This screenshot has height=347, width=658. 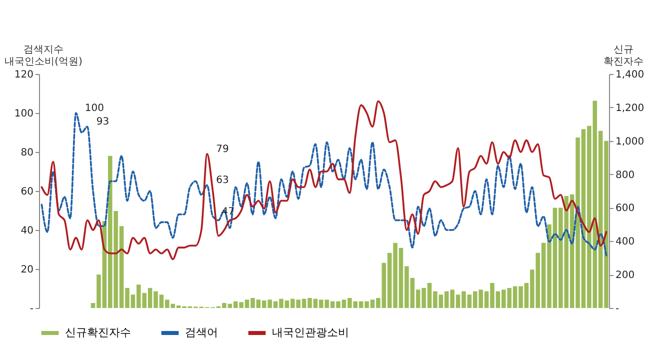 What do you see at coordinates (27, 231) in the screenshot?
I see `y-tick-label: 40` at bounding box center [27, 231].